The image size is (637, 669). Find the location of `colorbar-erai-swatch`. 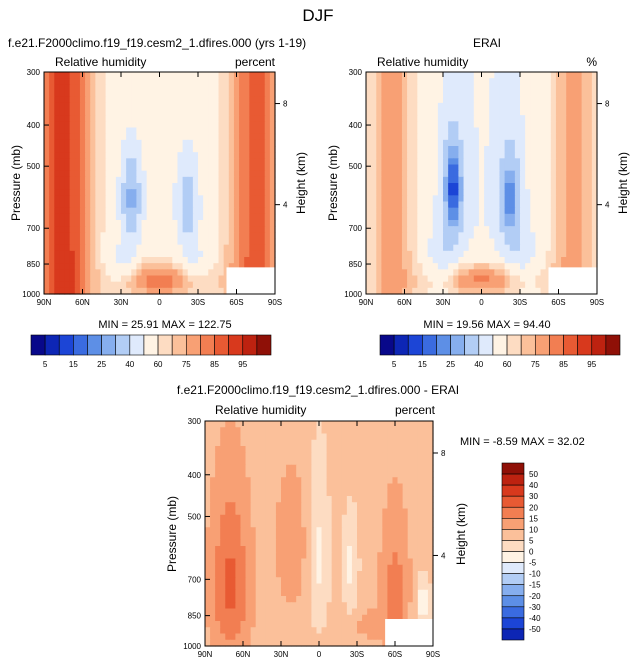

colorbar-erai-swatch is located at coordinates (613, 345).